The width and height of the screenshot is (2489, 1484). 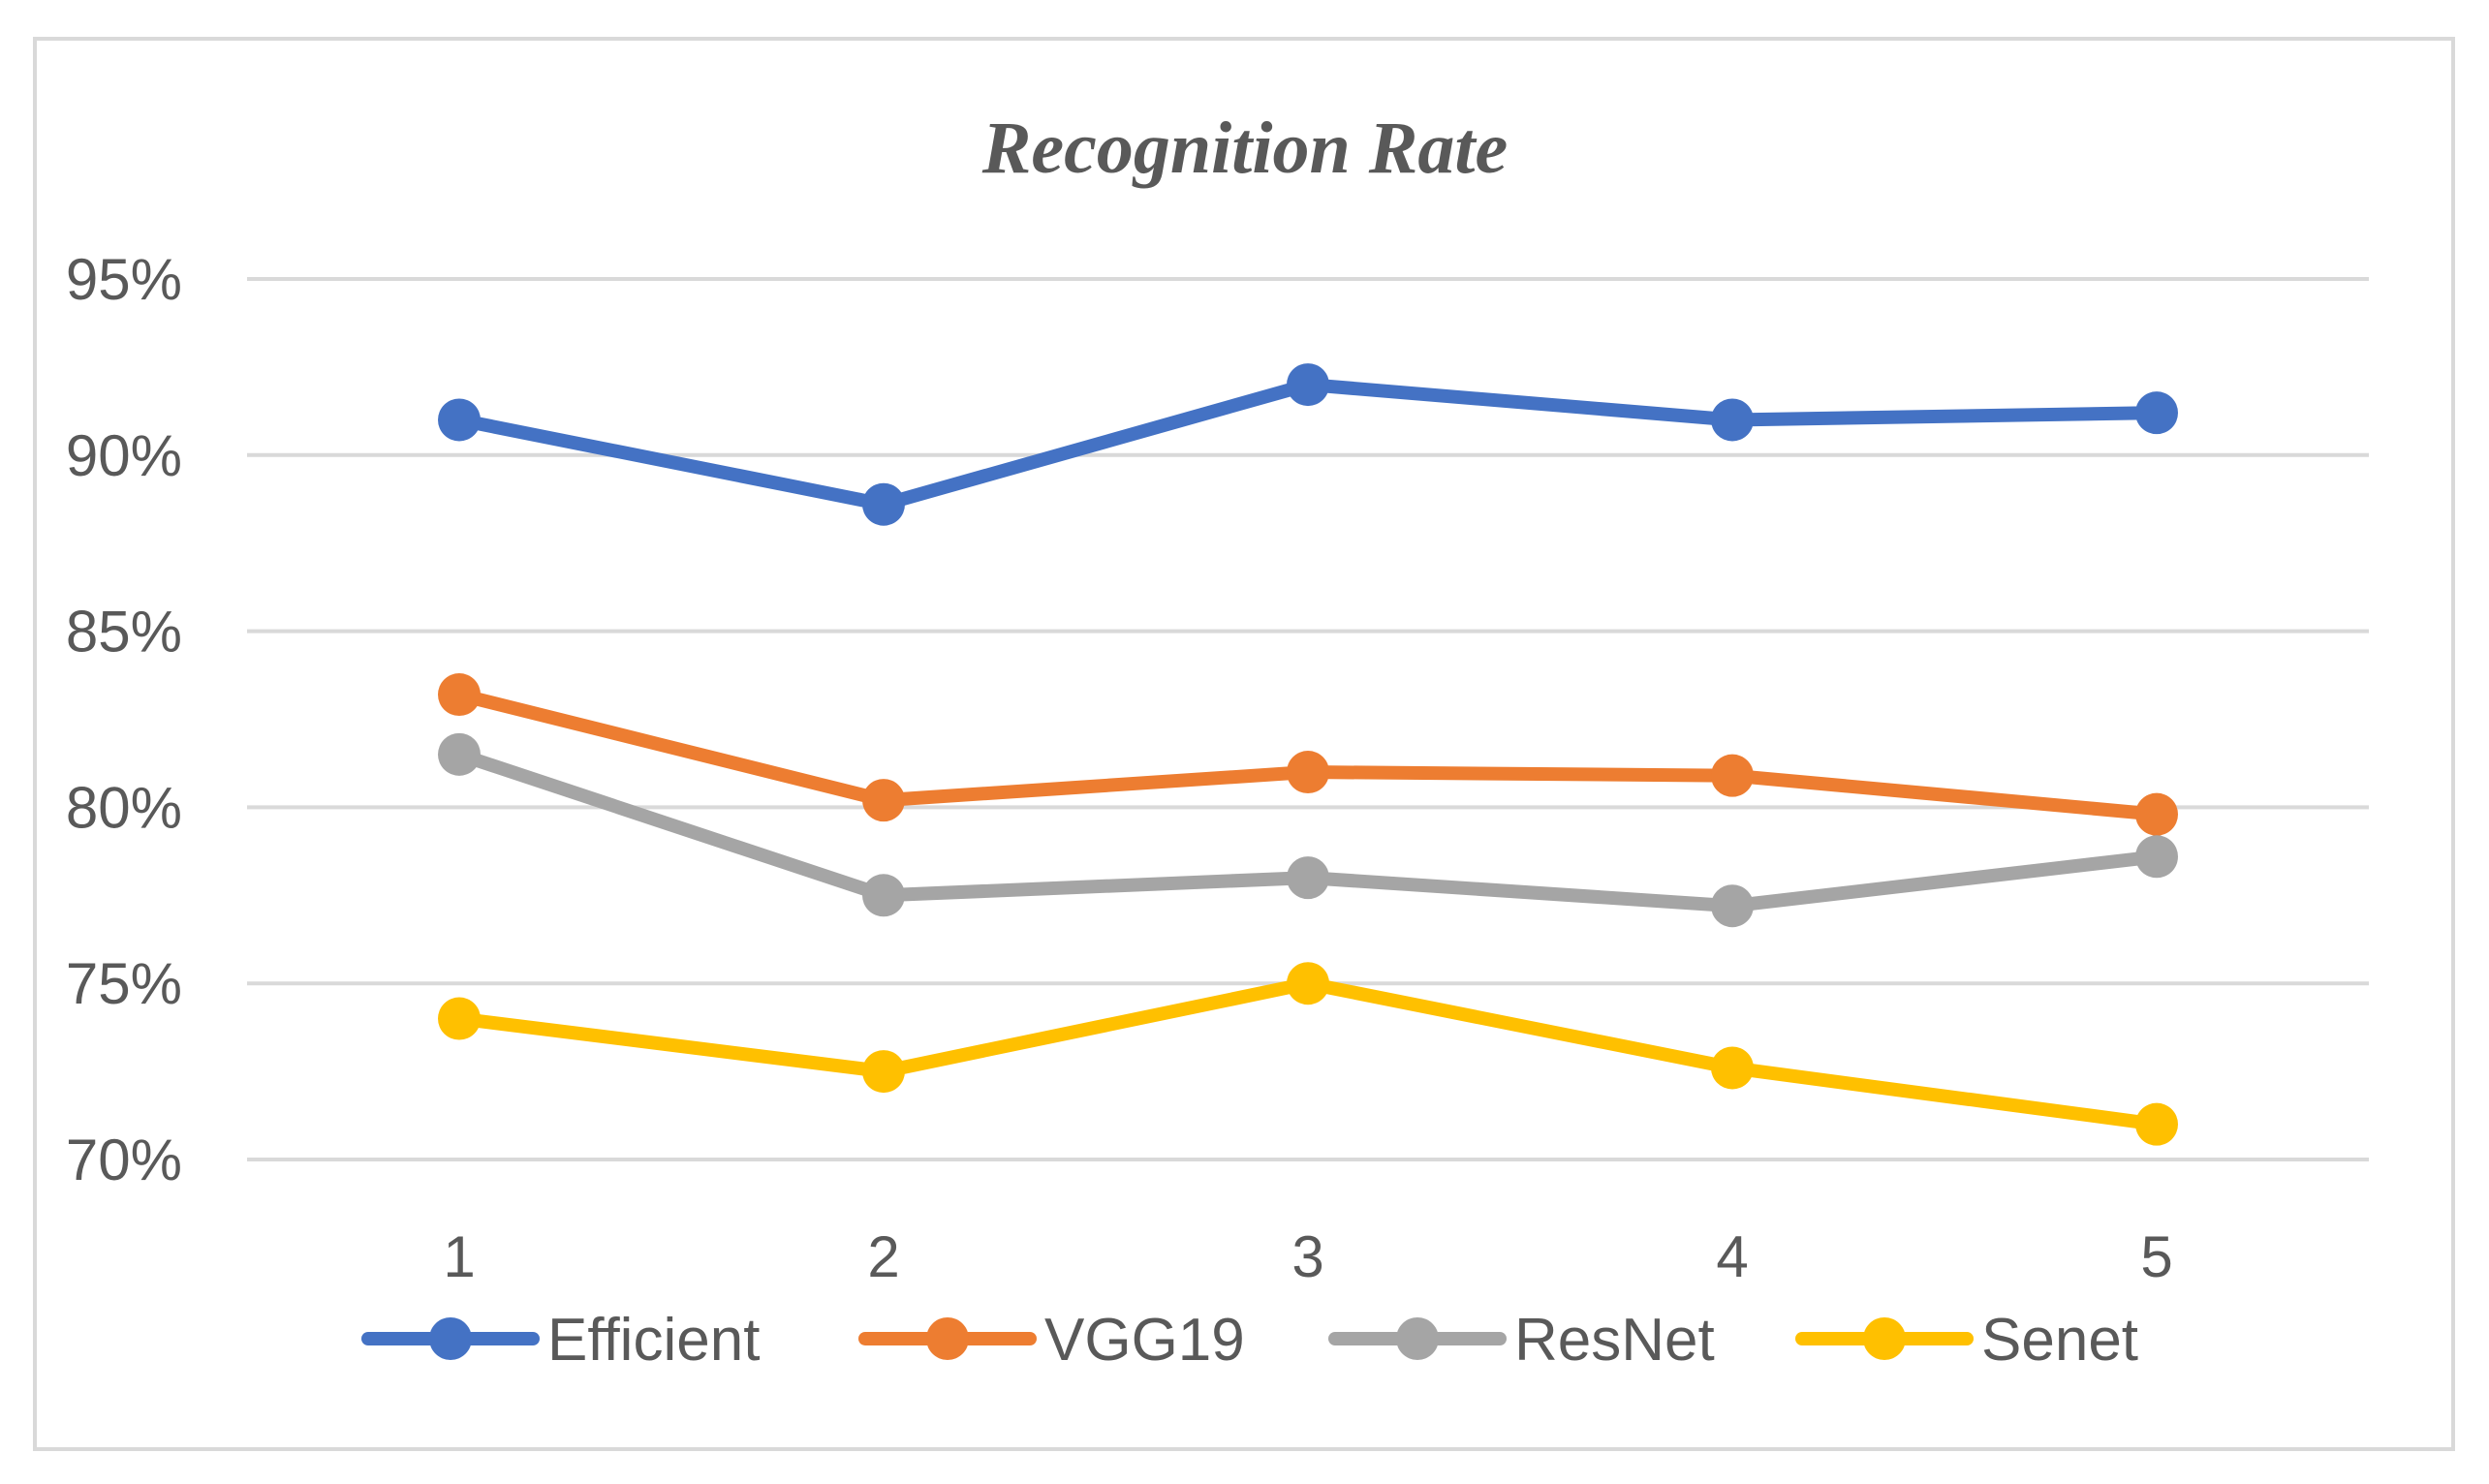 I want to click on legend-item-efficient: Efficient, so click(x=560, y=1340).